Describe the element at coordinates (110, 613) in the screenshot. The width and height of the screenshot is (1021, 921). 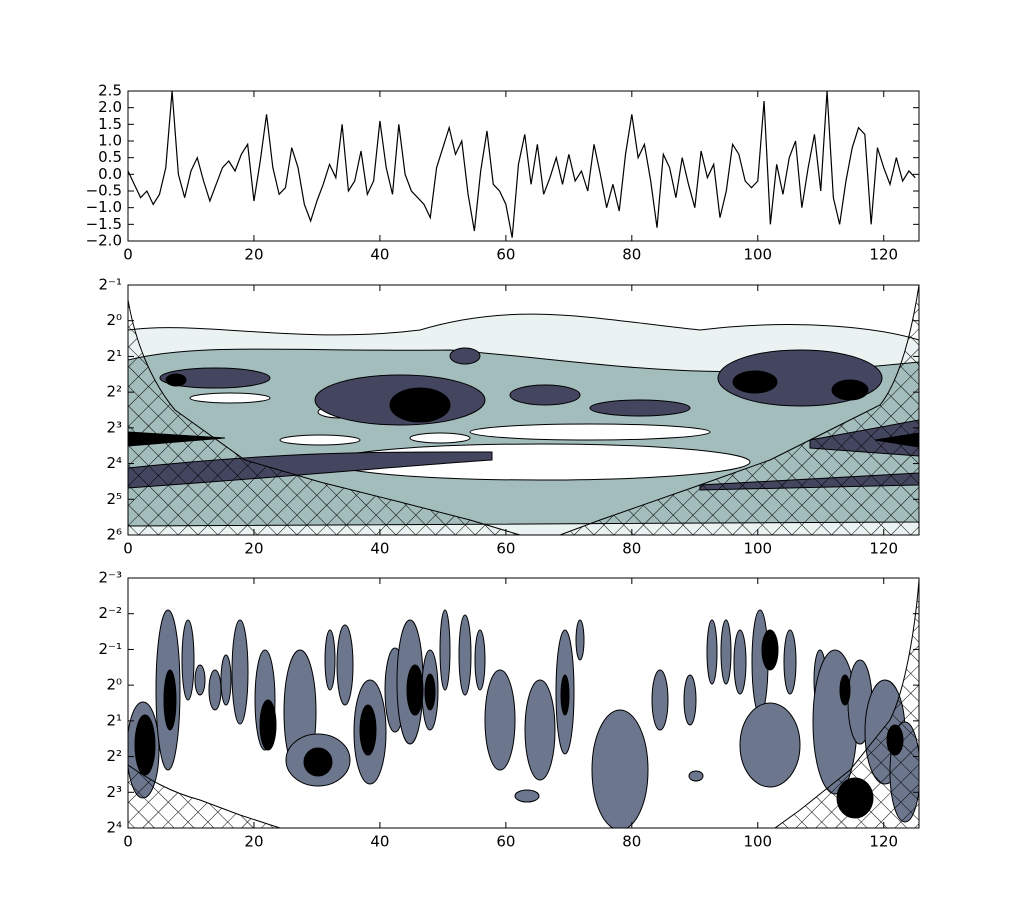
I see `y-tick-label: 2⁻²` at that location.